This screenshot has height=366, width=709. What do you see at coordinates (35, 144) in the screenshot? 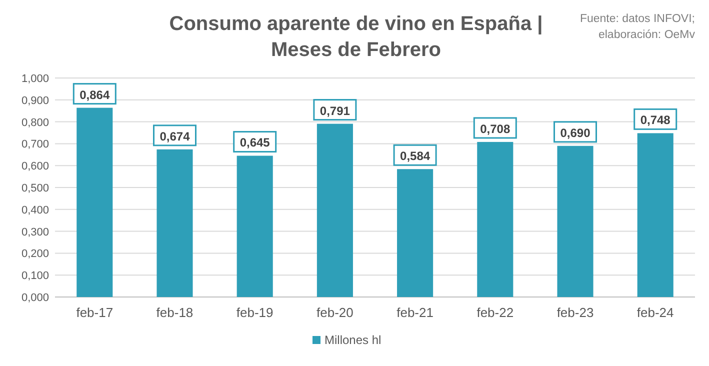
I see `y-tick-label: 0,700` at bounding box center [35, 144].